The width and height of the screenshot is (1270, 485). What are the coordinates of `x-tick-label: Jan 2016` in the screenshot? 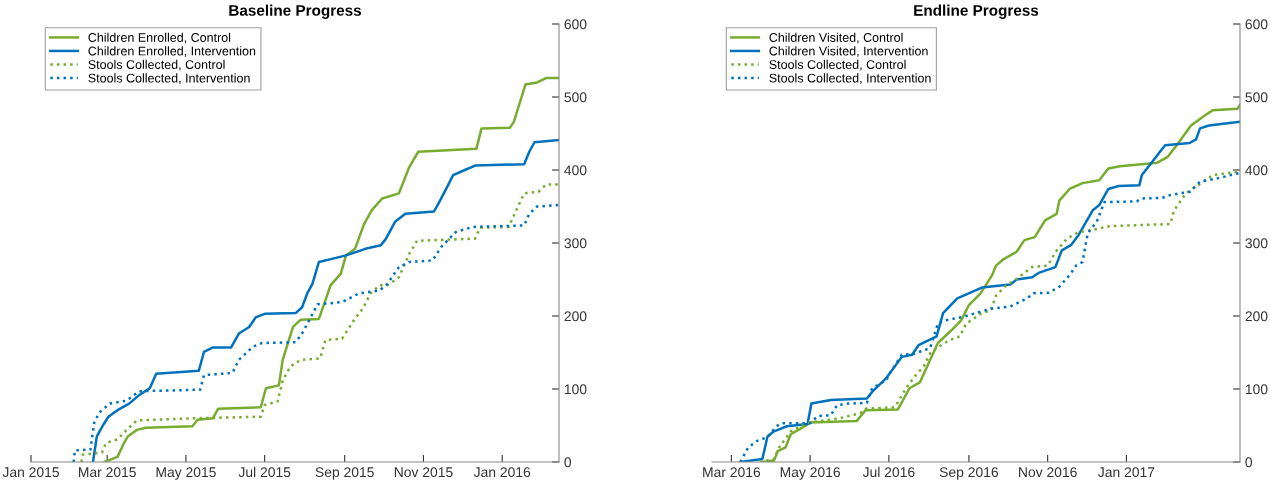 It's located at (502, 472).